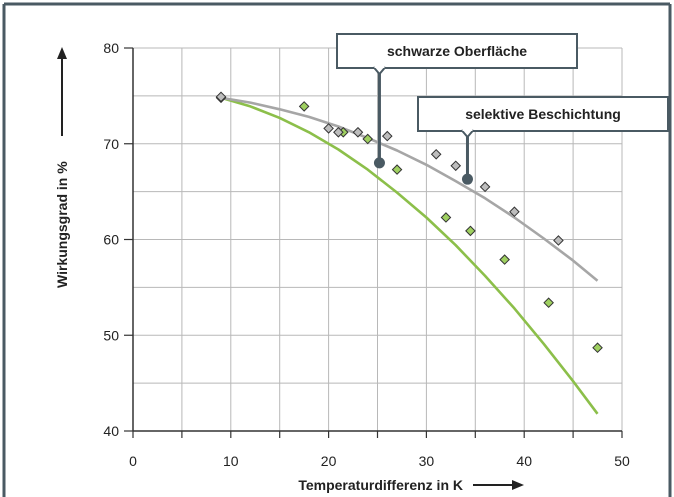 The height and width of the screenshot is (497, 674). Describe the element at coordinates (622, 461) in the screenshot. I see `x-tick-label: 50` at that location.